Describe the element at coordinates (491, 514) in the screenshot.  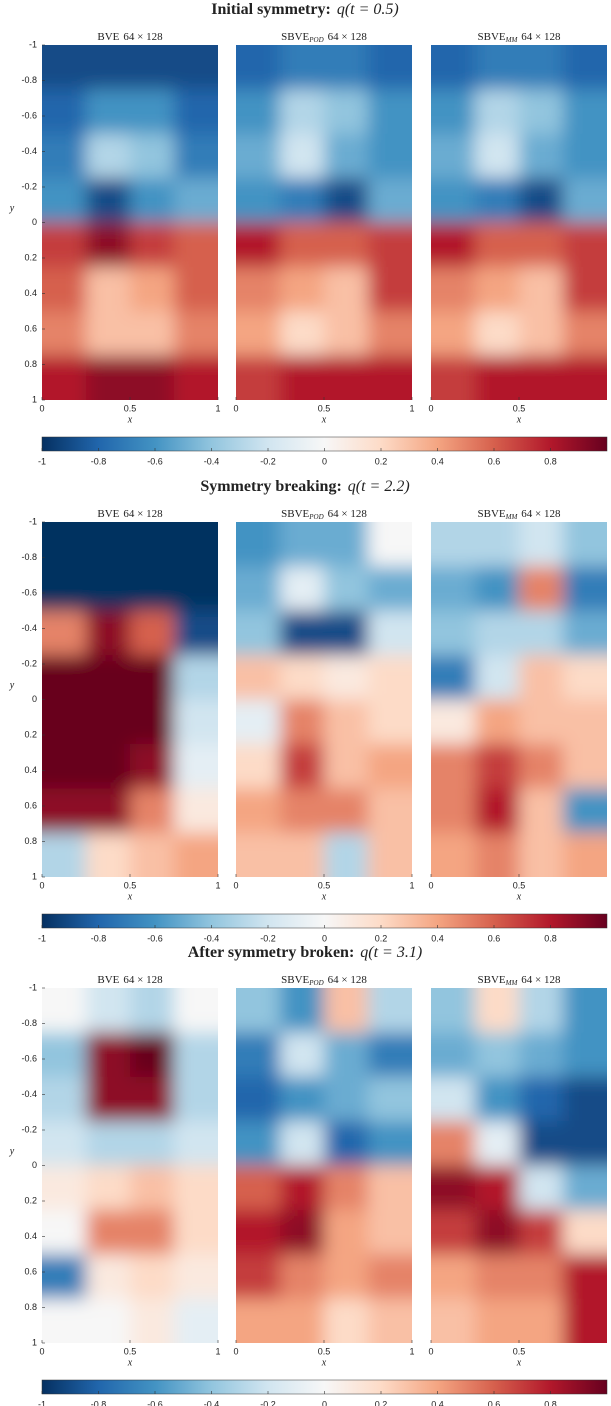
I see `model-name: SBVE` at that location.